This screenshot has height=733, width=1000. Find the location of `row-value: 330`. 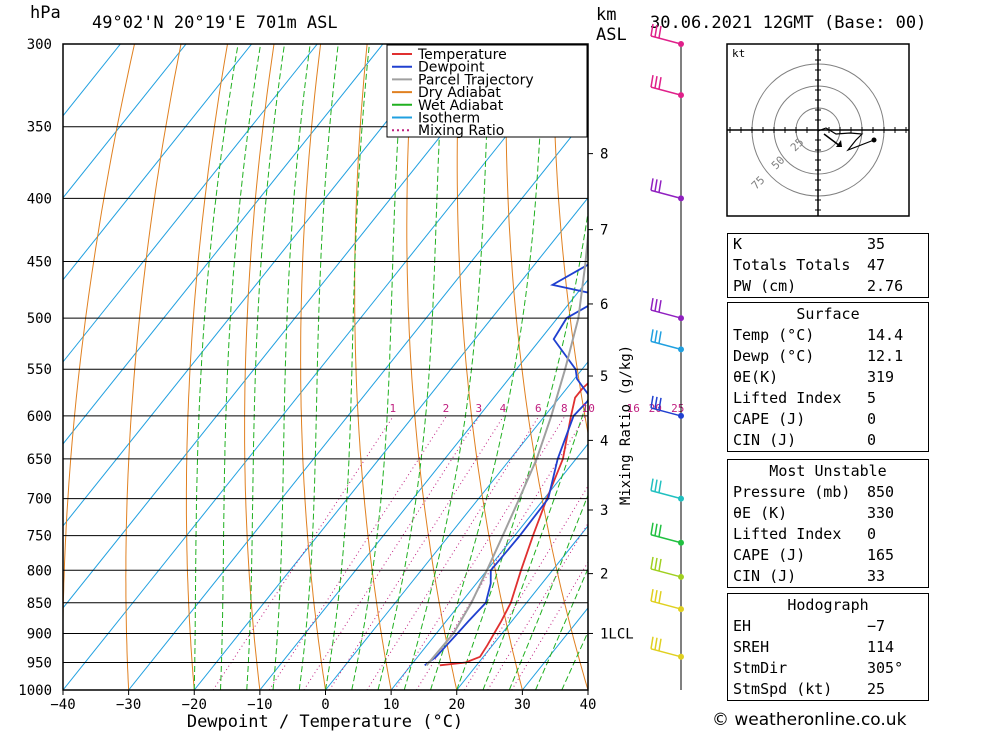

row-value: 330 is located at coordinates (881, 513).